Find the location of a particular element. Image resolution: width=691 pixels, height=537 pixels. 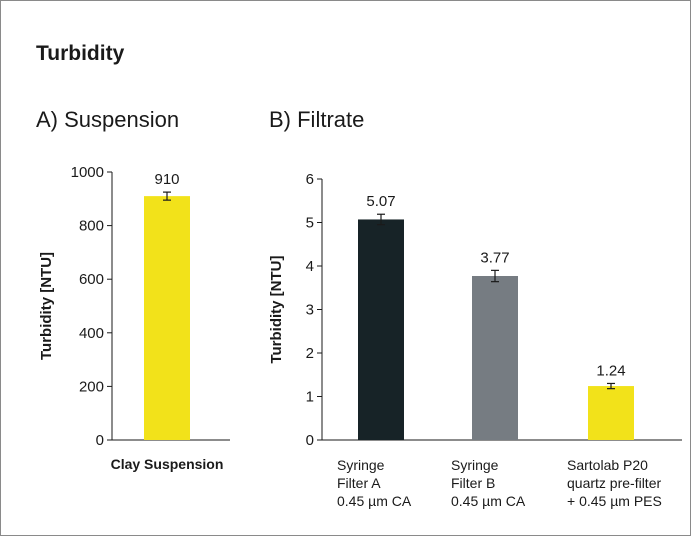

panel-label-a: A) Suspension is located at coordinates (107, 119).